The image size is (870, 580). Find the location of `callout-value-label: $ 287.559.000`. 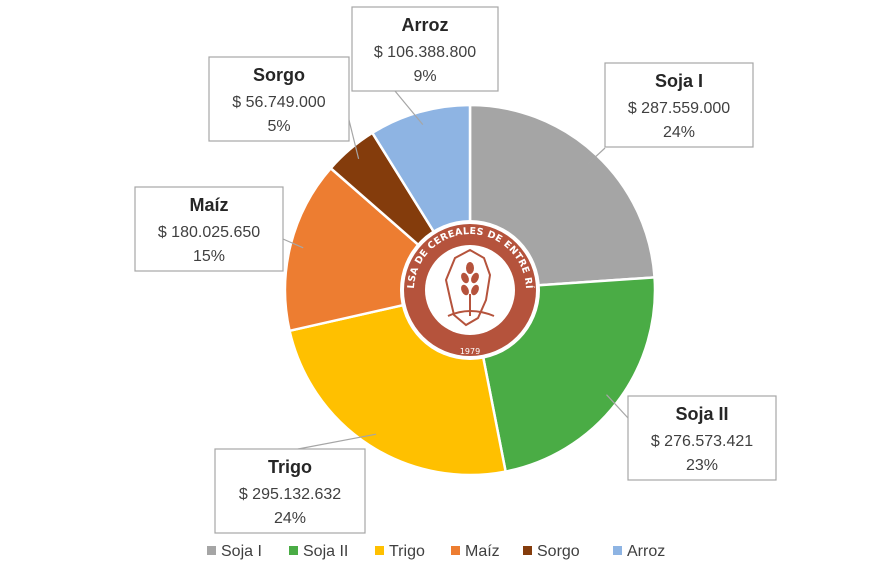

callout-value-label: $ 287.559.000 is located at coordinates (679, 108).